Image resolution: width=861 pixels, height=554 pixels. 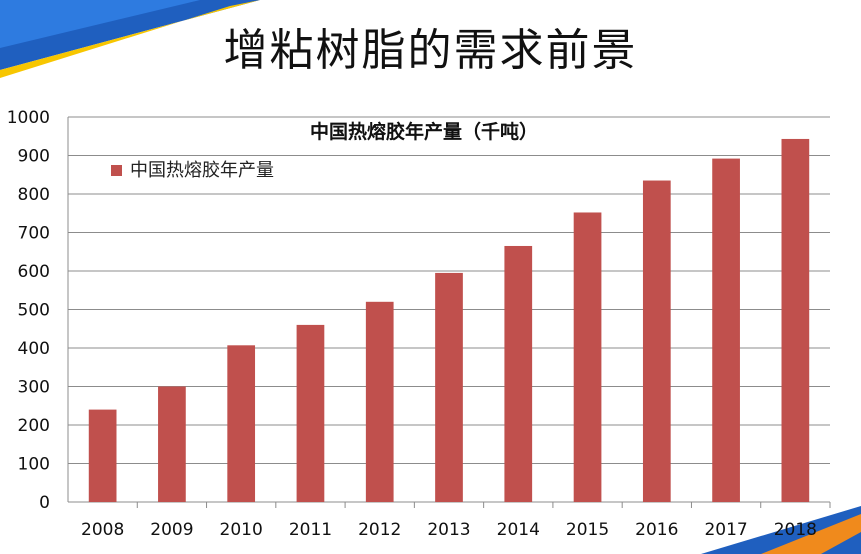 I want to click on x-tick-label: 2015, so click(x=587, y=530).